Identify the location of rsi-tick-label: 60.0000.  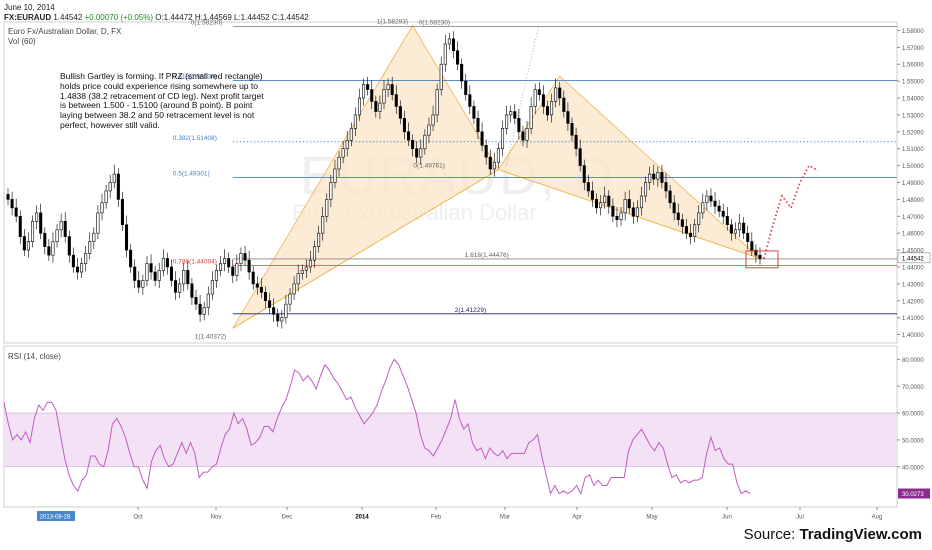
(913, 415).